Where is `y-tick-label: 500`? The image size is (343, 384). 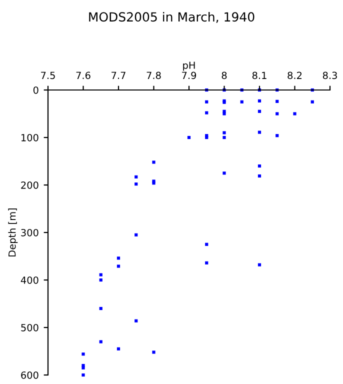
y-tick-label: 500 is located at coordinates (29, 328).